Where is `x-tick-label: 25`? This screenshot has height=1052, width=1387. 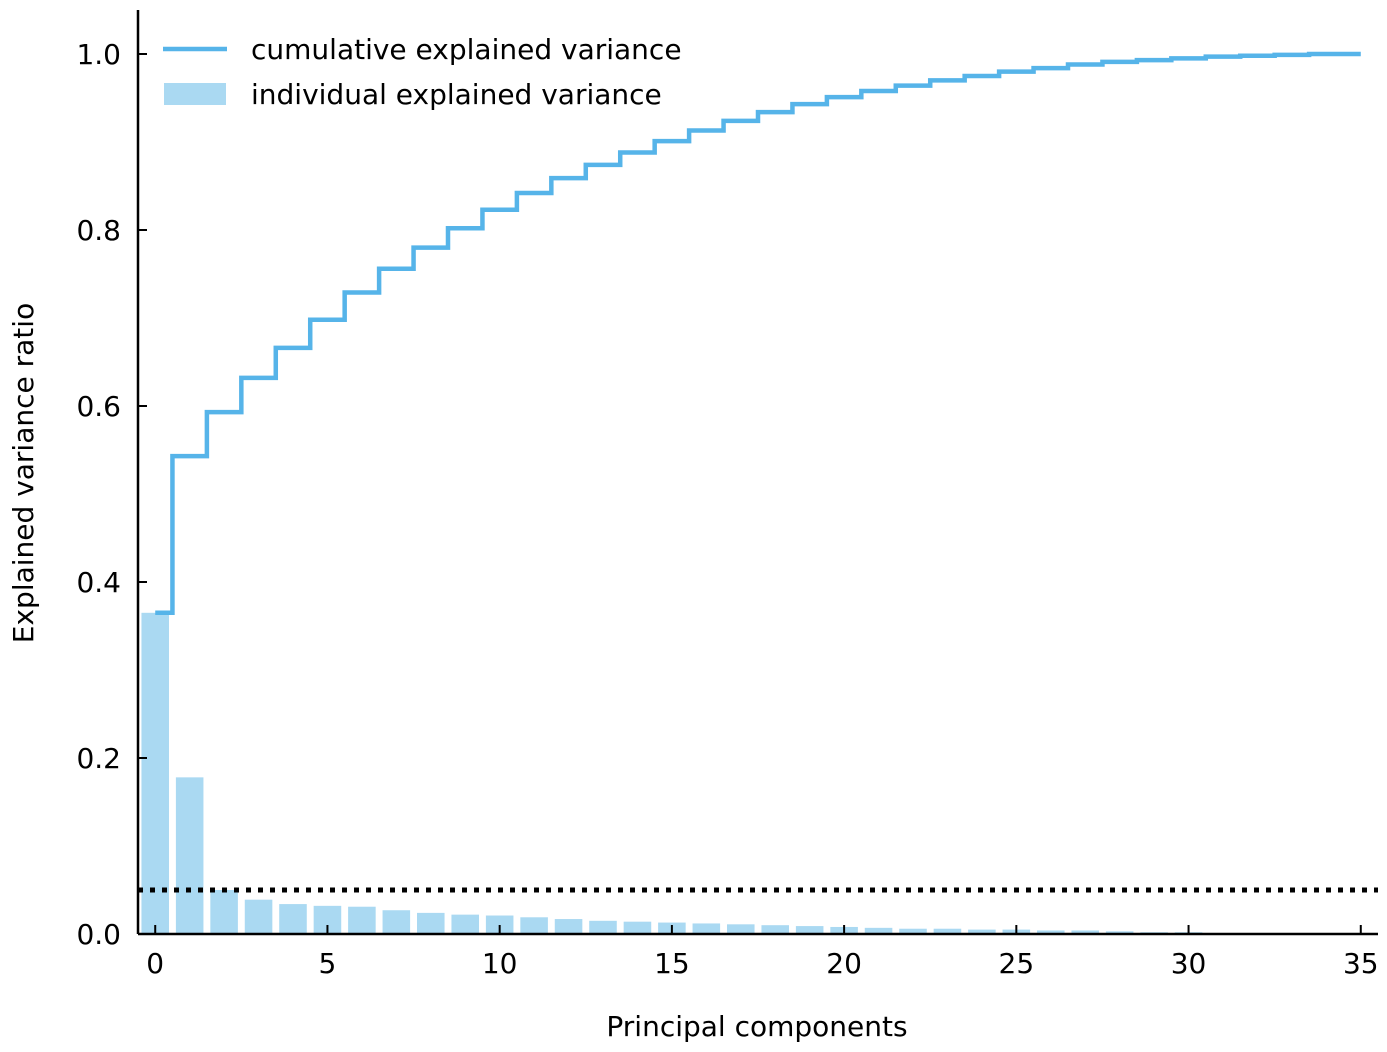 x-tick-label: 25 is located at coordinates (1017, 963).